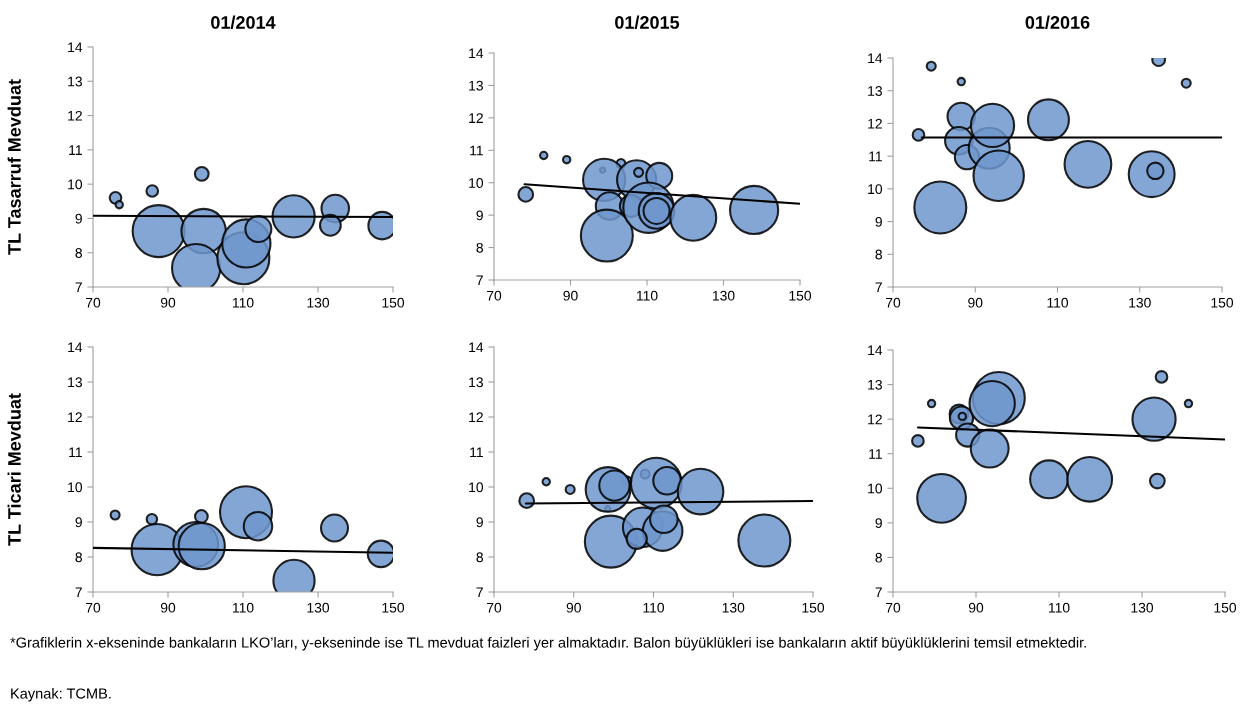  What do you see at coordinates (61, 695) in the screenshot?
I see `text: Kaynak: TCMB.` at bounding box center [61, 695].